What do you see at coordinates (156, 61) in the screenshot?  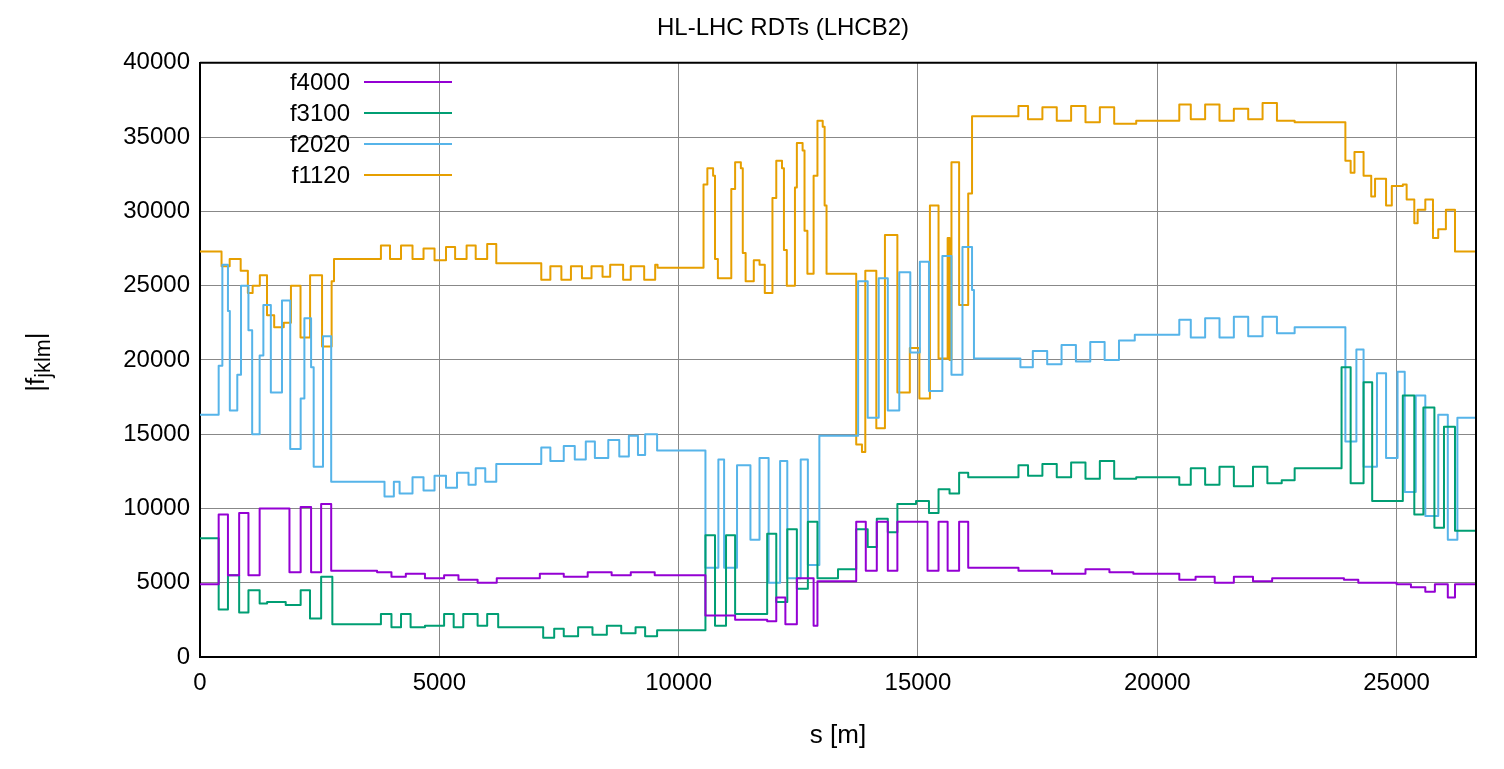 I see `y-tick-label: 40000` at bounding box center [156, 61].